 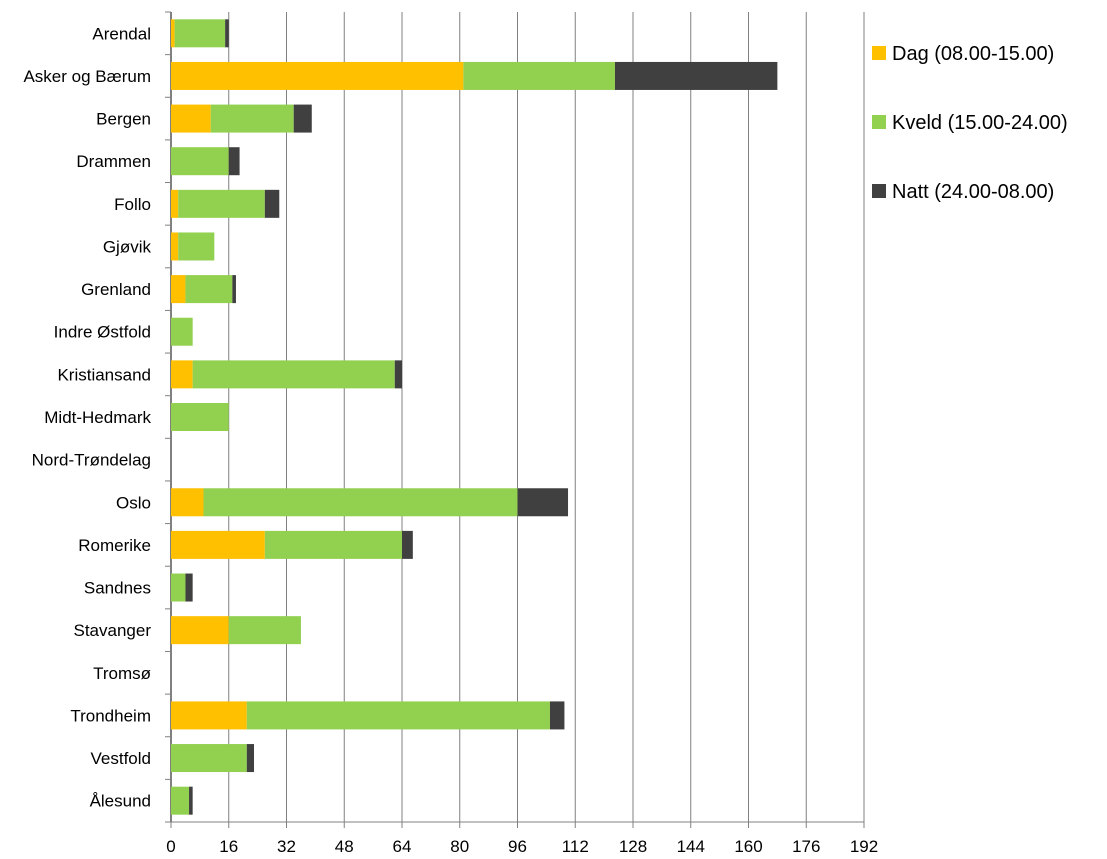 What do you see at coordinates (87, 76) in the screenshot?
I see `category-label: Asker og Bærum` at bounding box center [87, 76].